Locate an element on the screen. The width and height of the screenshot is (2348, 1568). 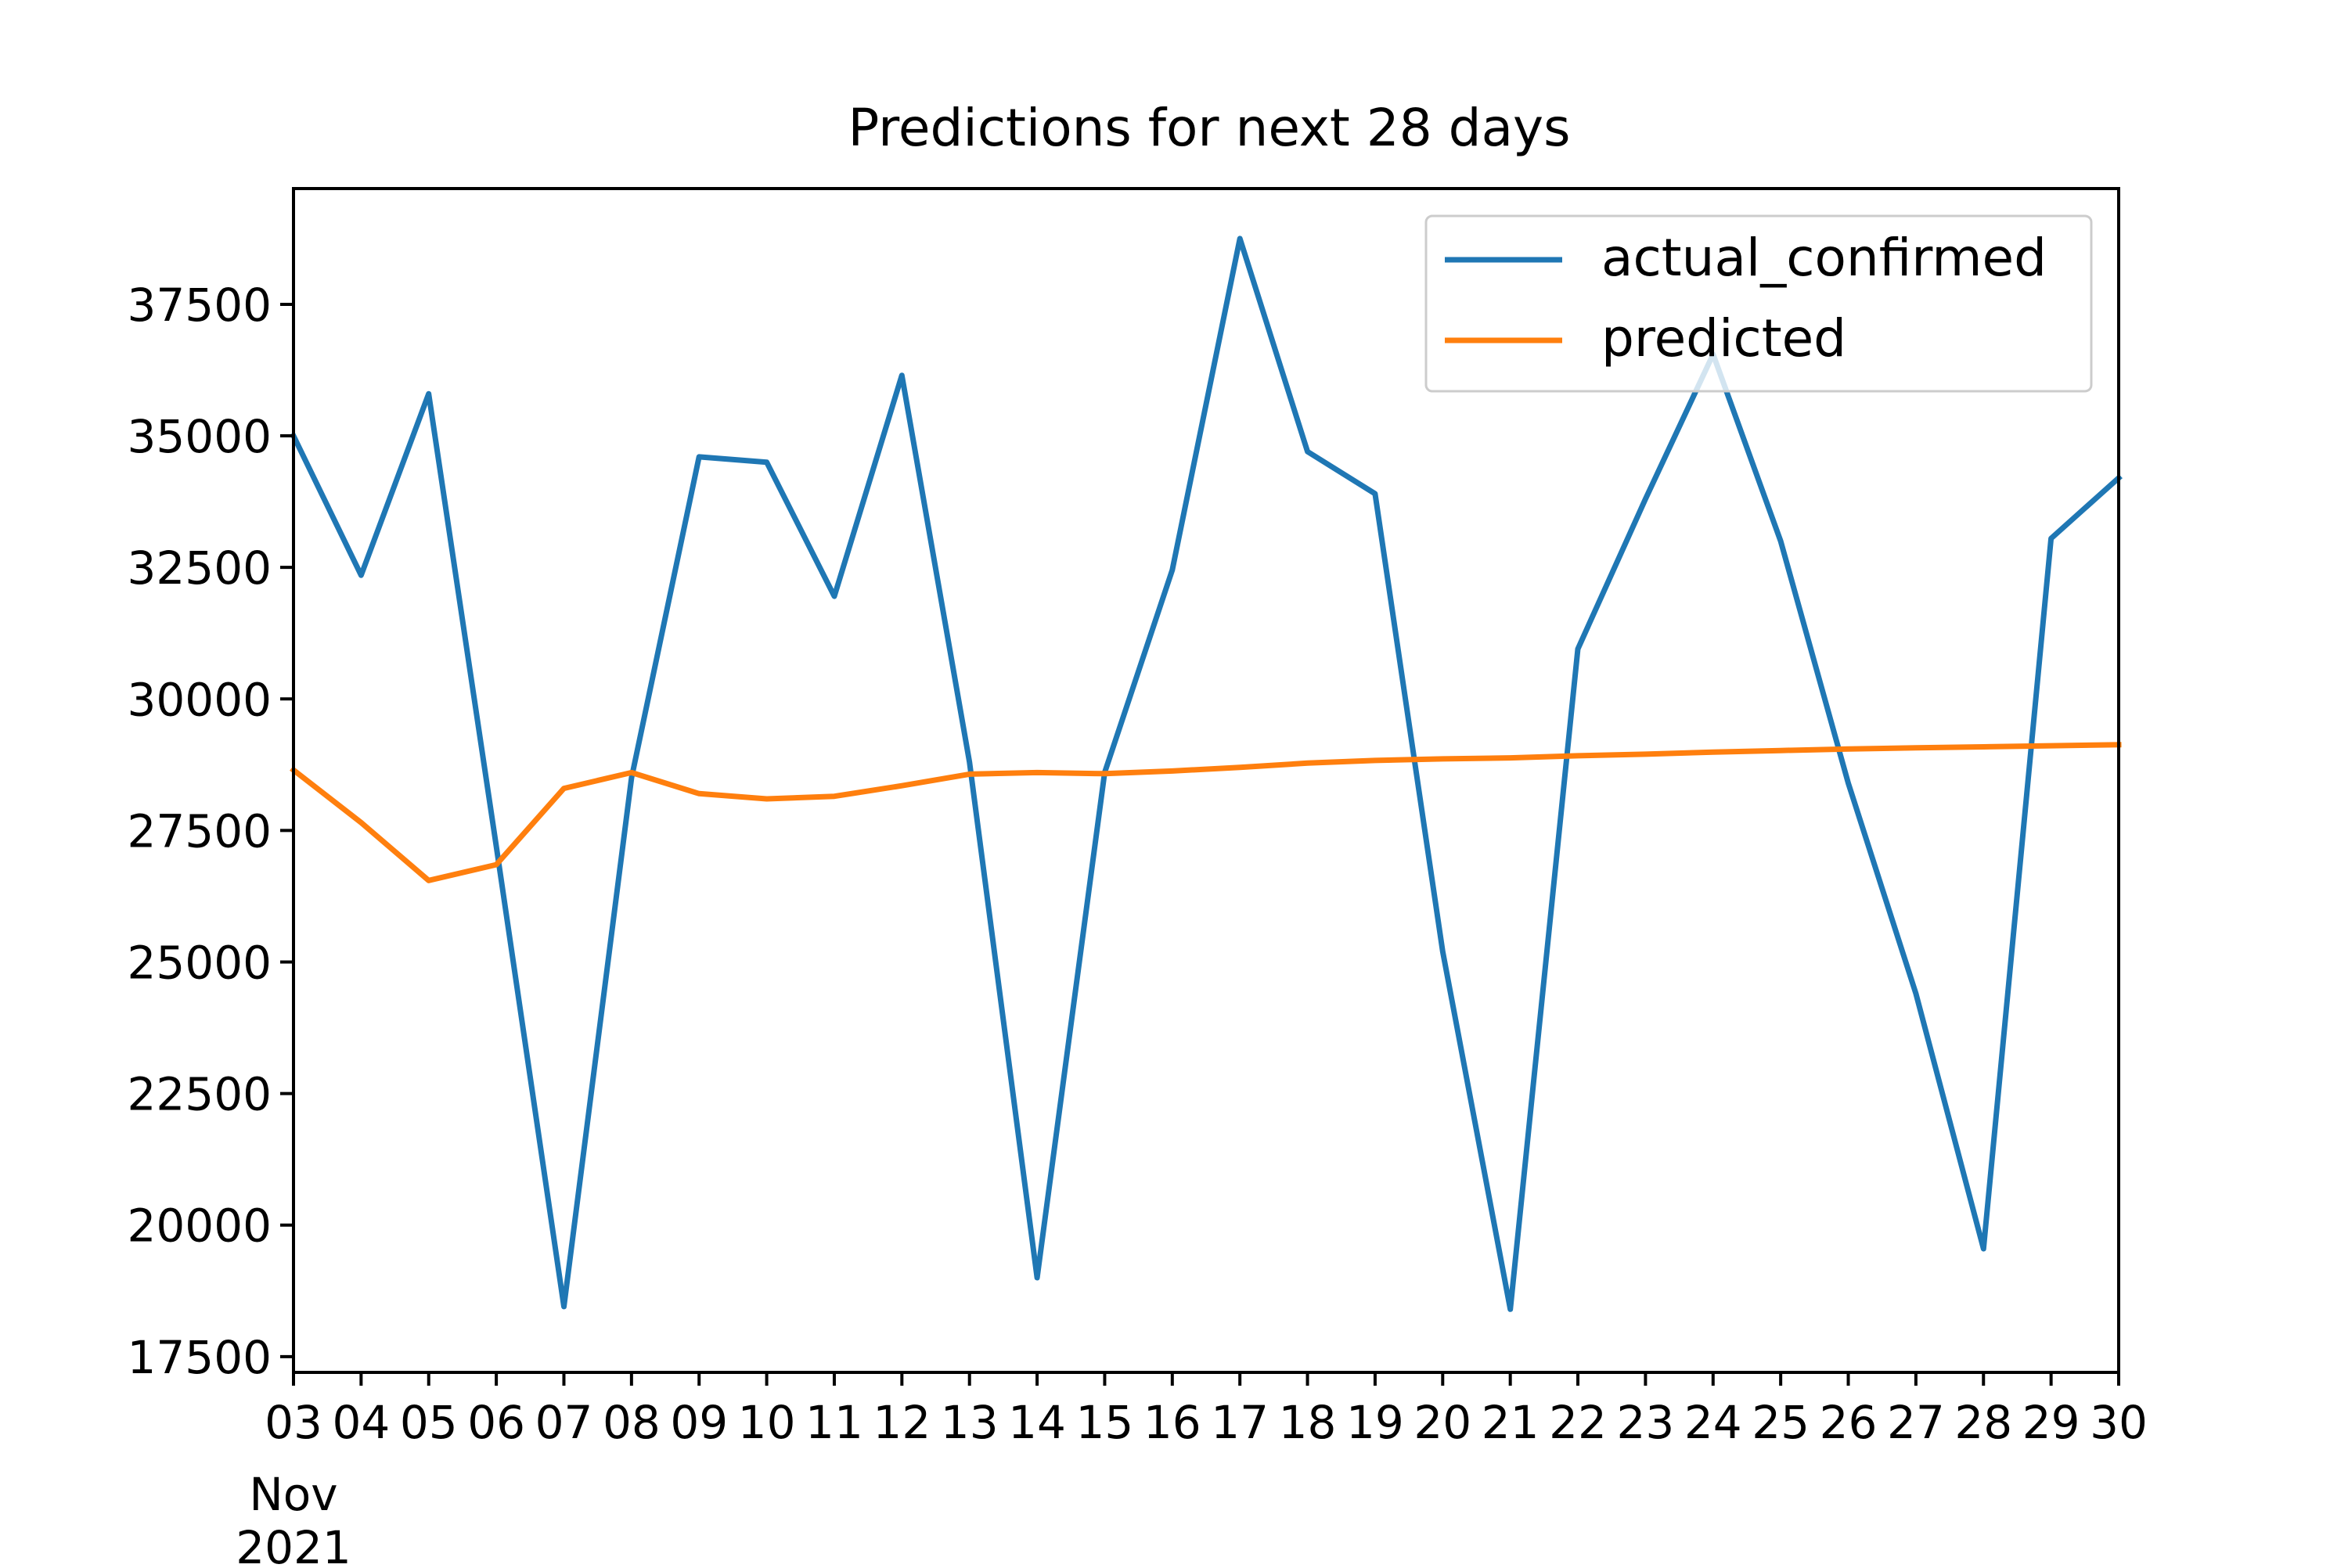
x-tick-label-17: 17 is located at coordinates (1240, 1422).